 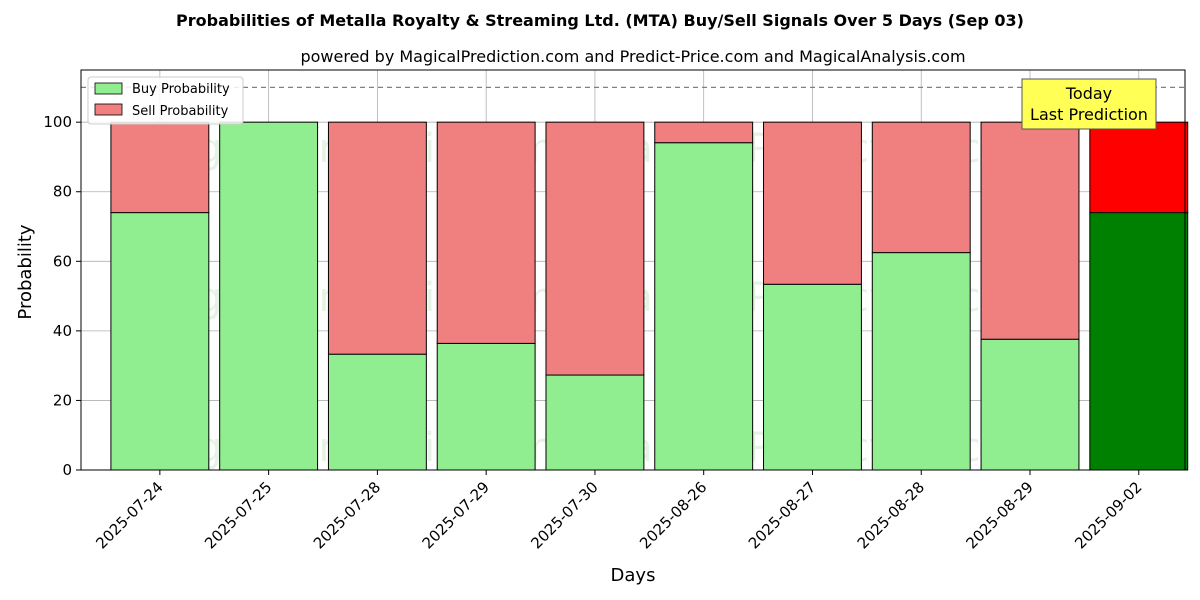 I want to click on legend-swatch-sell, so click(x=108, y=109).